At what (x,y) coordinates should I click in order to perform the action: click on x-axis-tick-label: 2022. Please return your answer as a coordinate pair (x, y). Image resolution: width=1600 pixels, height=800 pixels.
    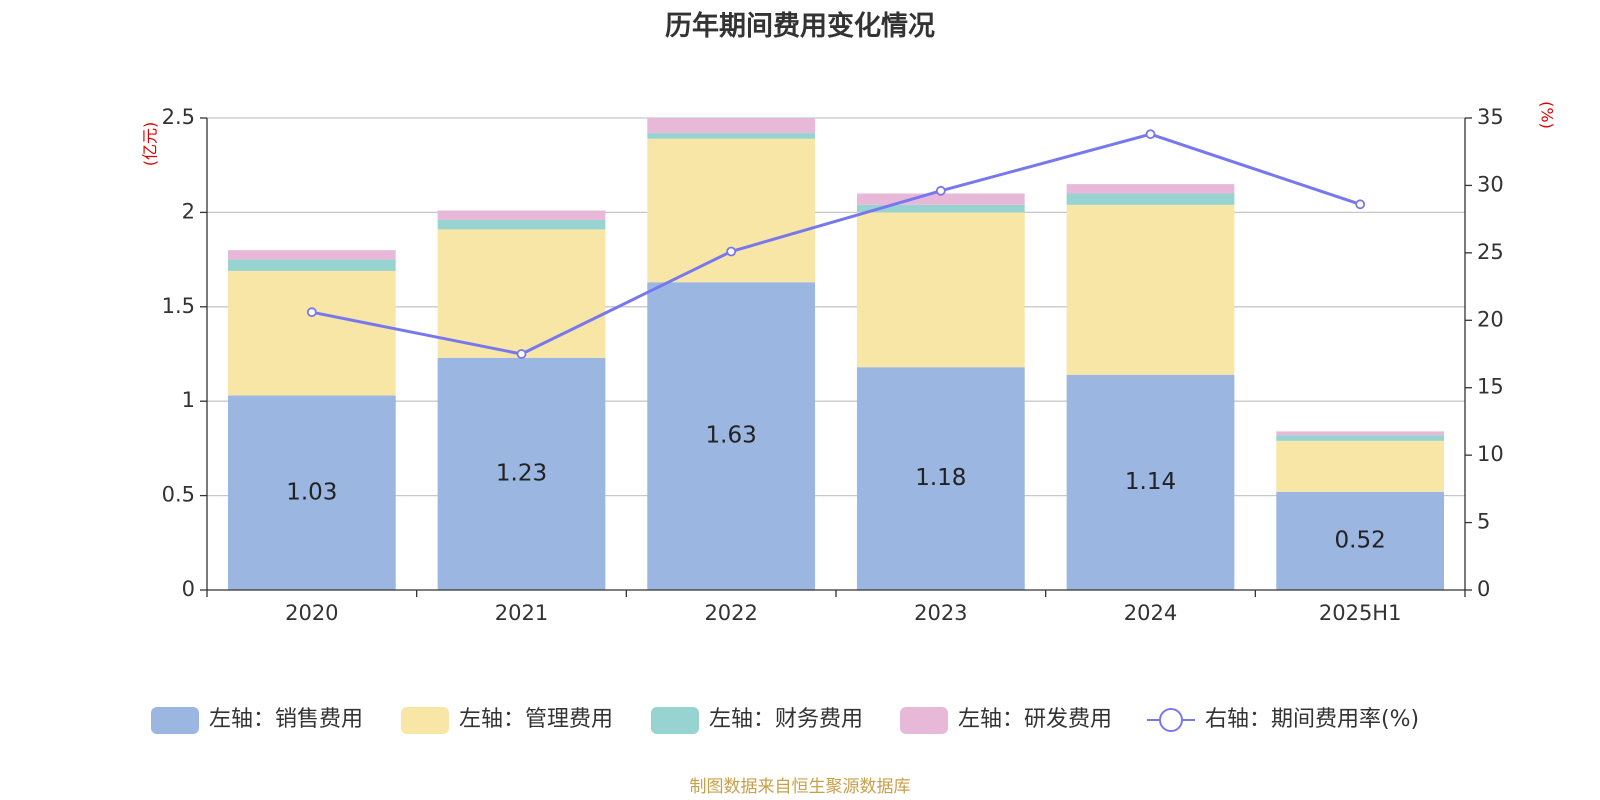
    Looking at the image, I should click on (730, 613).